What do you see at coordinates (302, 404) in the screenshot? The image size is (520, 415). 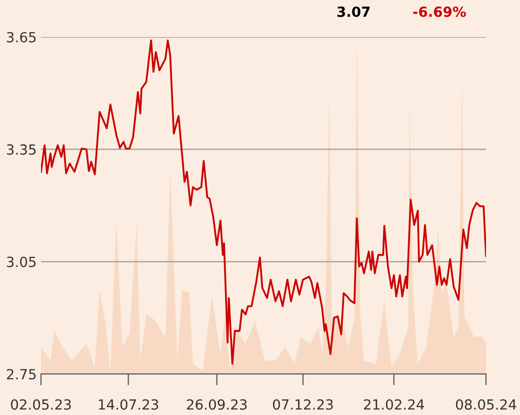 I see `x-tick-label: 07.12.23` at bounding box center [302, 404].